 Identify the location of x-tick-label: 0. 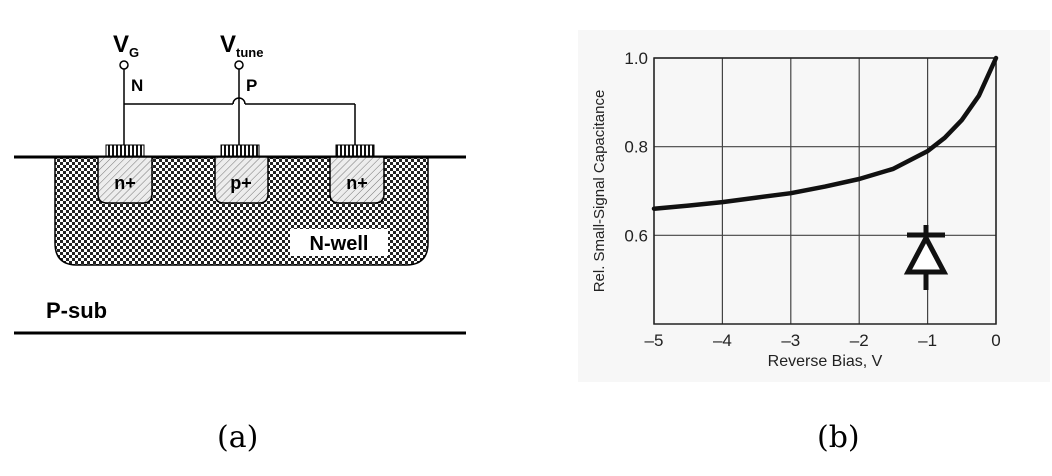
(995, 340).